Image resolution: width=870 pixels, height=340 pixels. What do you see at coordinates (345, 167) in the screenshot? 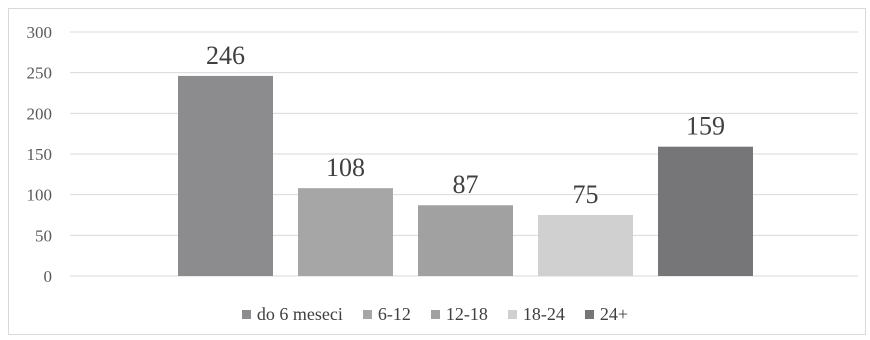
I see `data-label: 108` at bounding box center [345, 167].